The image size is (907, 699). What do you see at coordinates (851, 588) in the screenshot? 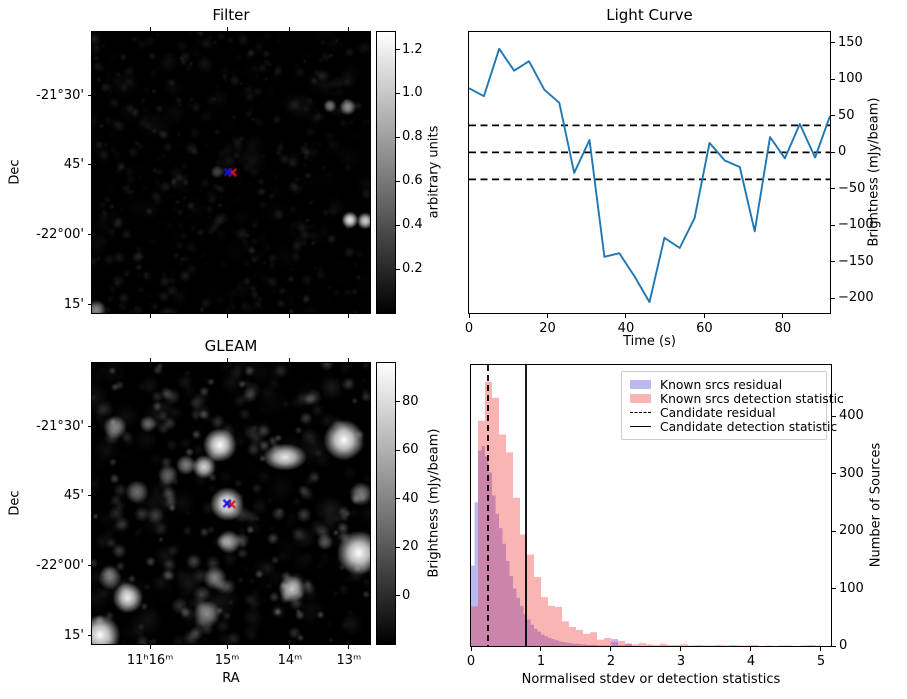
I see `histogram-y-tick-label: 100` at bounding box center [851, 588].